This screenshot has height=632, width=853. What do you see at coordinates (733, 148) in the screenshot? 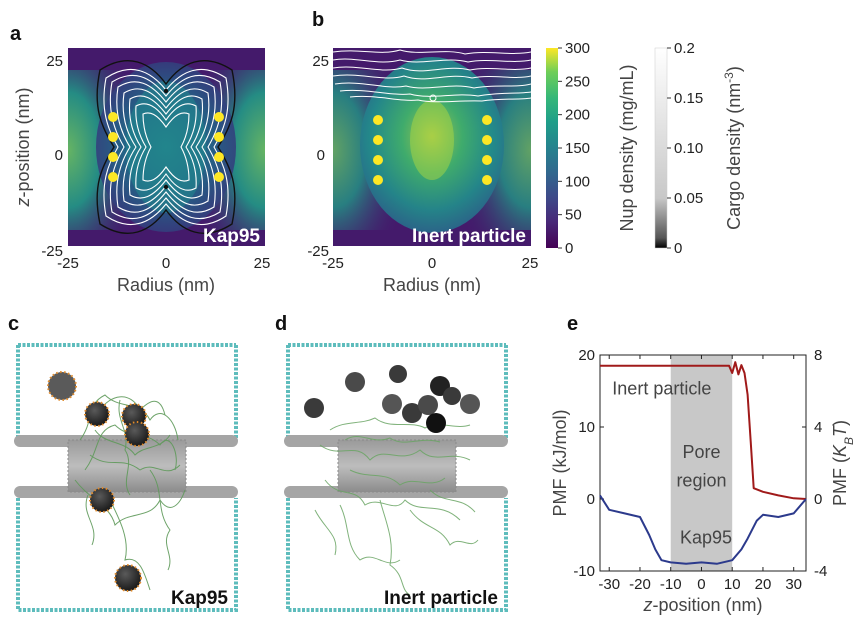
I see `colorbar-cargo-label: Cargo density (nm-3)` at bounding box center [733, 148].